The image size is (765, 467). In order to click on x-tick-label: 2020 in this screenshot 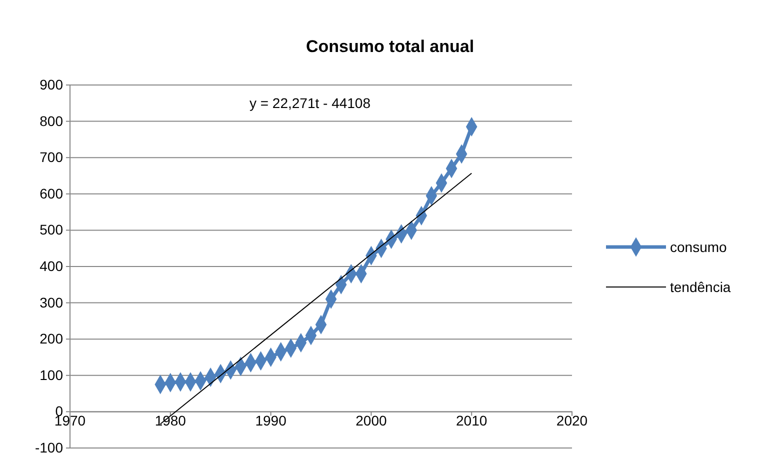, I will do `click(572, 420)`.